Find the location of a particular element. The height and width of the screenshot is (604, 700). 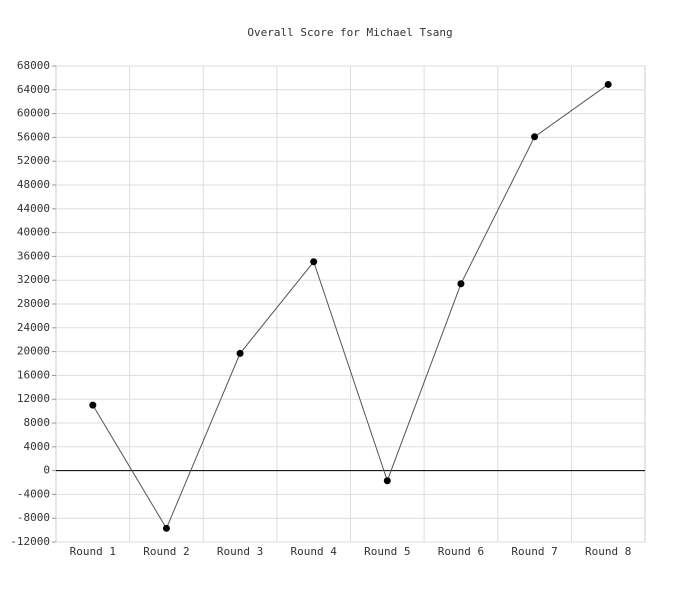

x-tick-label: Round 5 is located at coordinates (387, 551).